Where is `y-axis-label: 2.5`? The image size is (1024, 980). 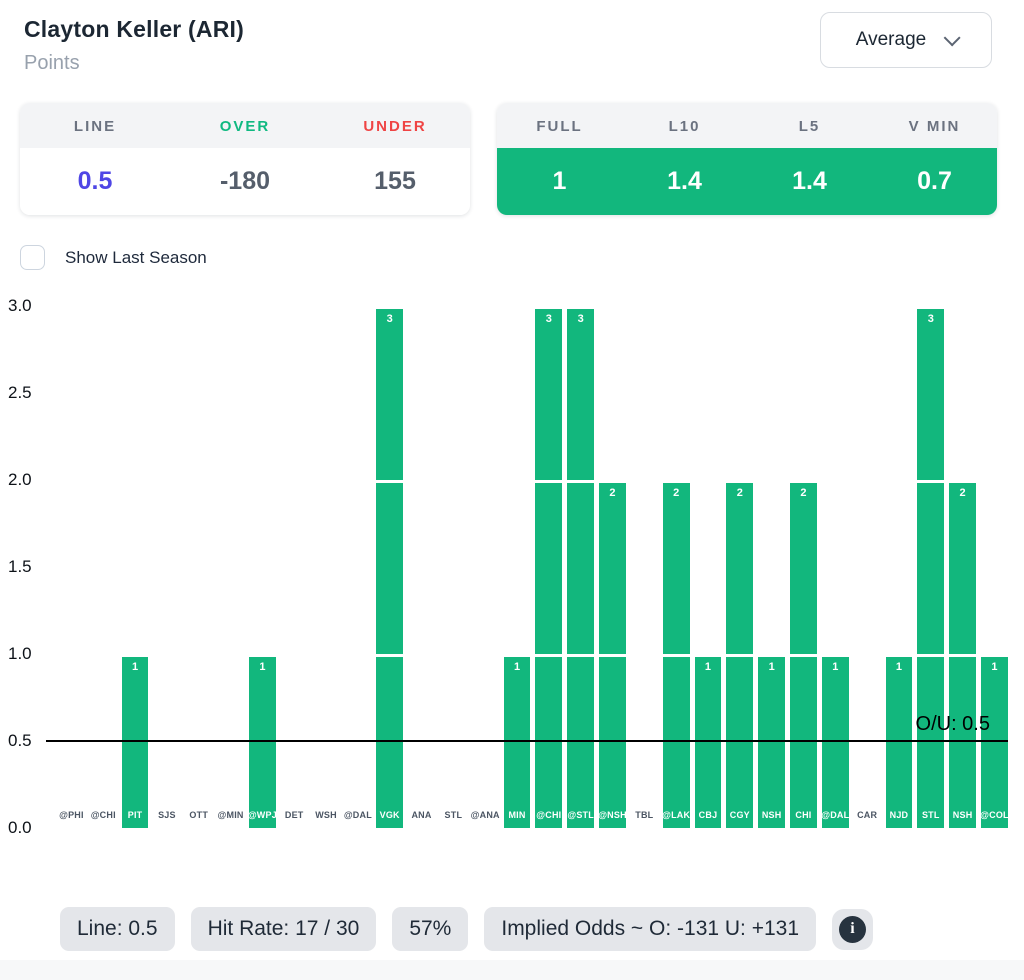
y-axis-label: 2.5 is located at coordinates (20, 392).